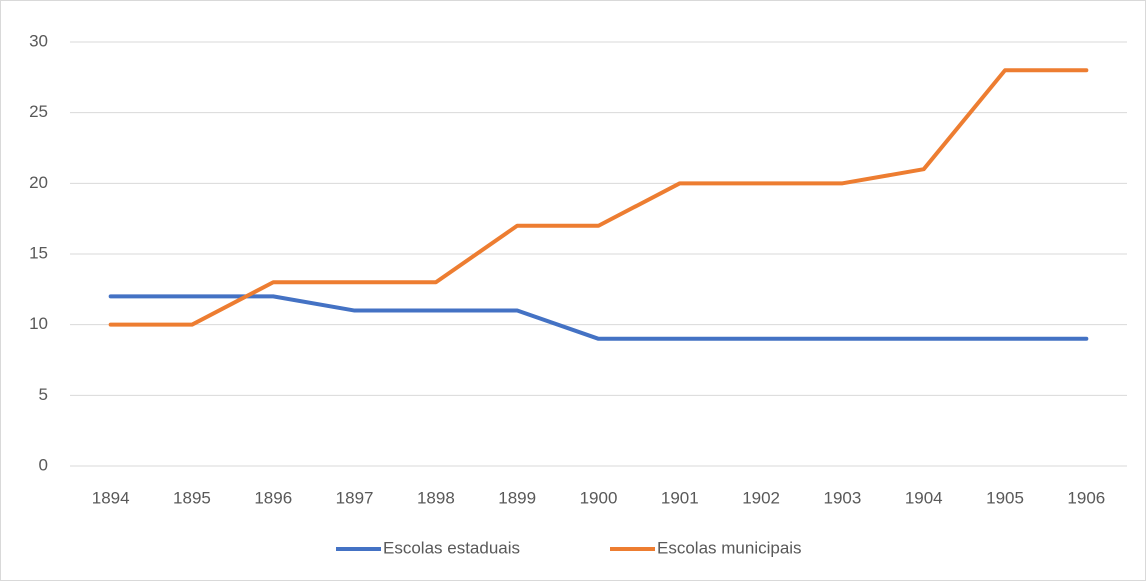 This screenshot has height=581, width=1146. What do you see at coordinates (436, 497) in the screenshot?
I see `x-tick-label: 1898` at bounding box center [436, 497].